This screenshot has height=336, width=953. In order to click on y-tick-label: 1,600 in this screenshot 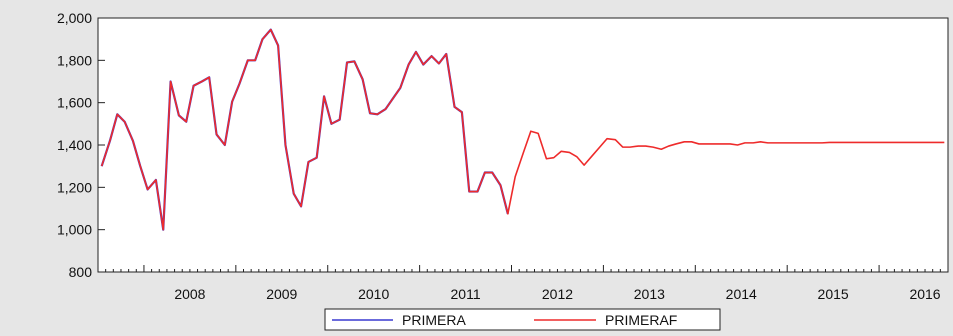, I will do `click(74, 103)`.